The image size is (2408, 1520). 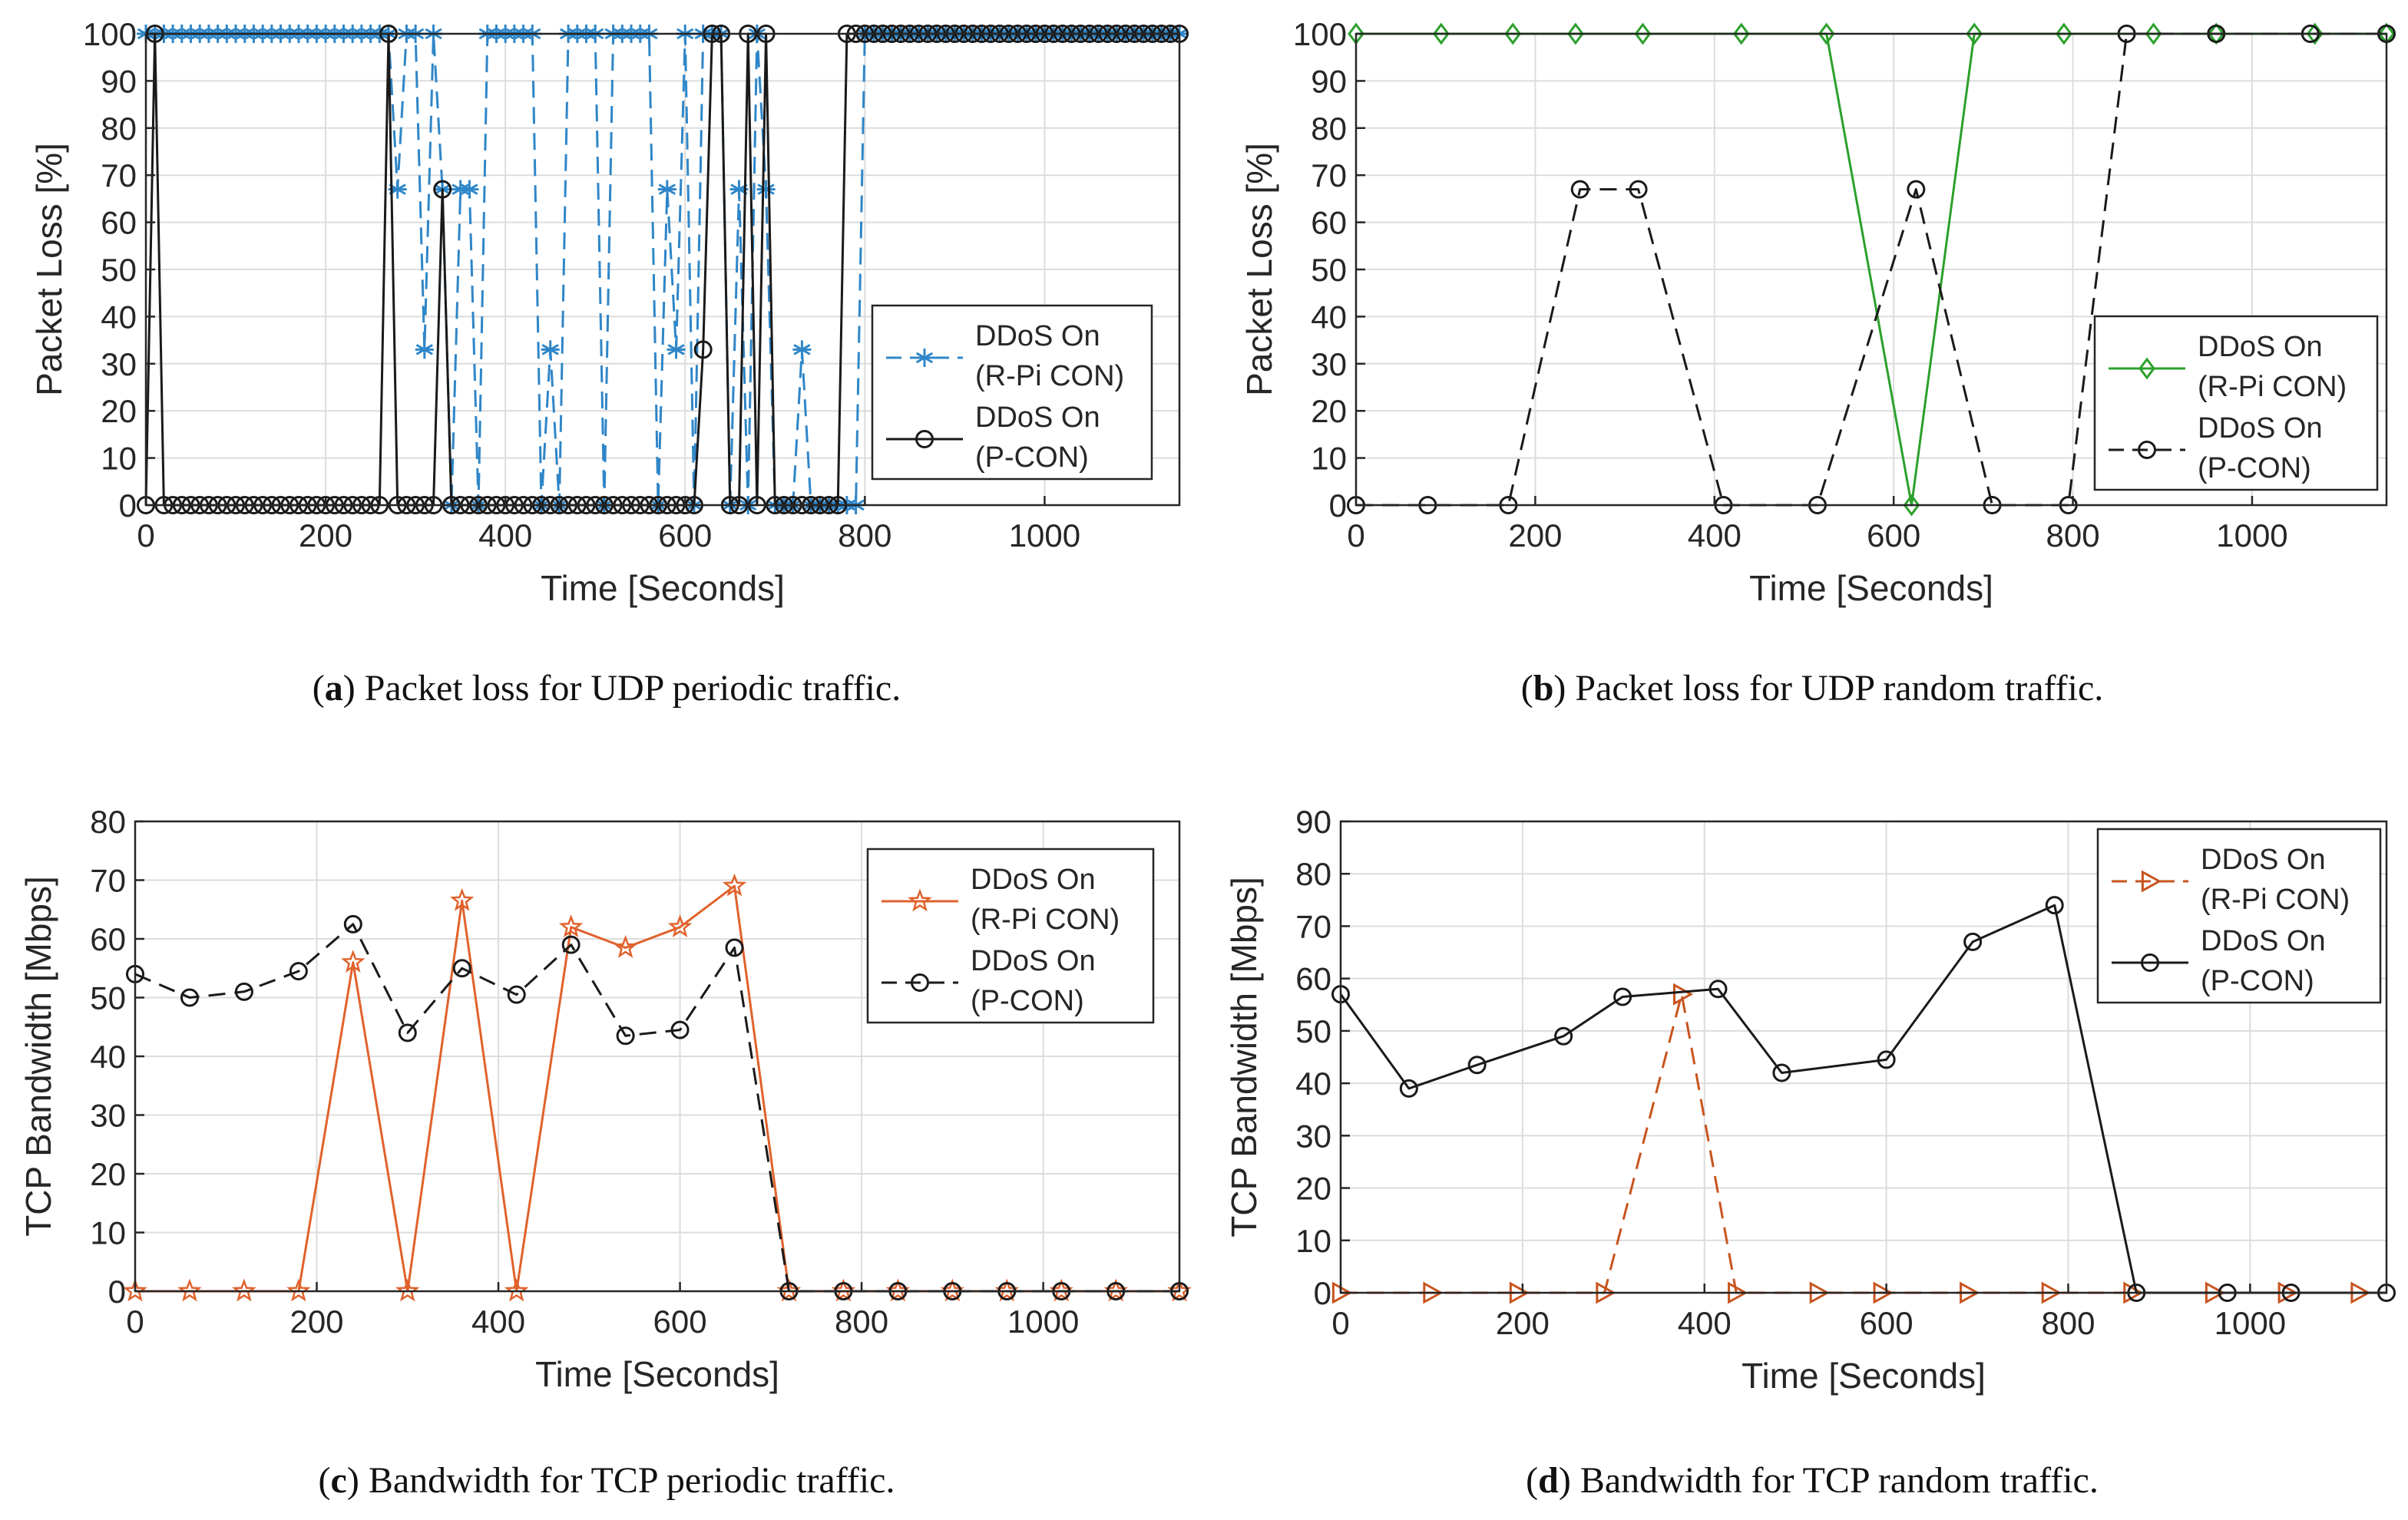 I want to click on y-tick-label: 60, so click(x=1329, y=223).